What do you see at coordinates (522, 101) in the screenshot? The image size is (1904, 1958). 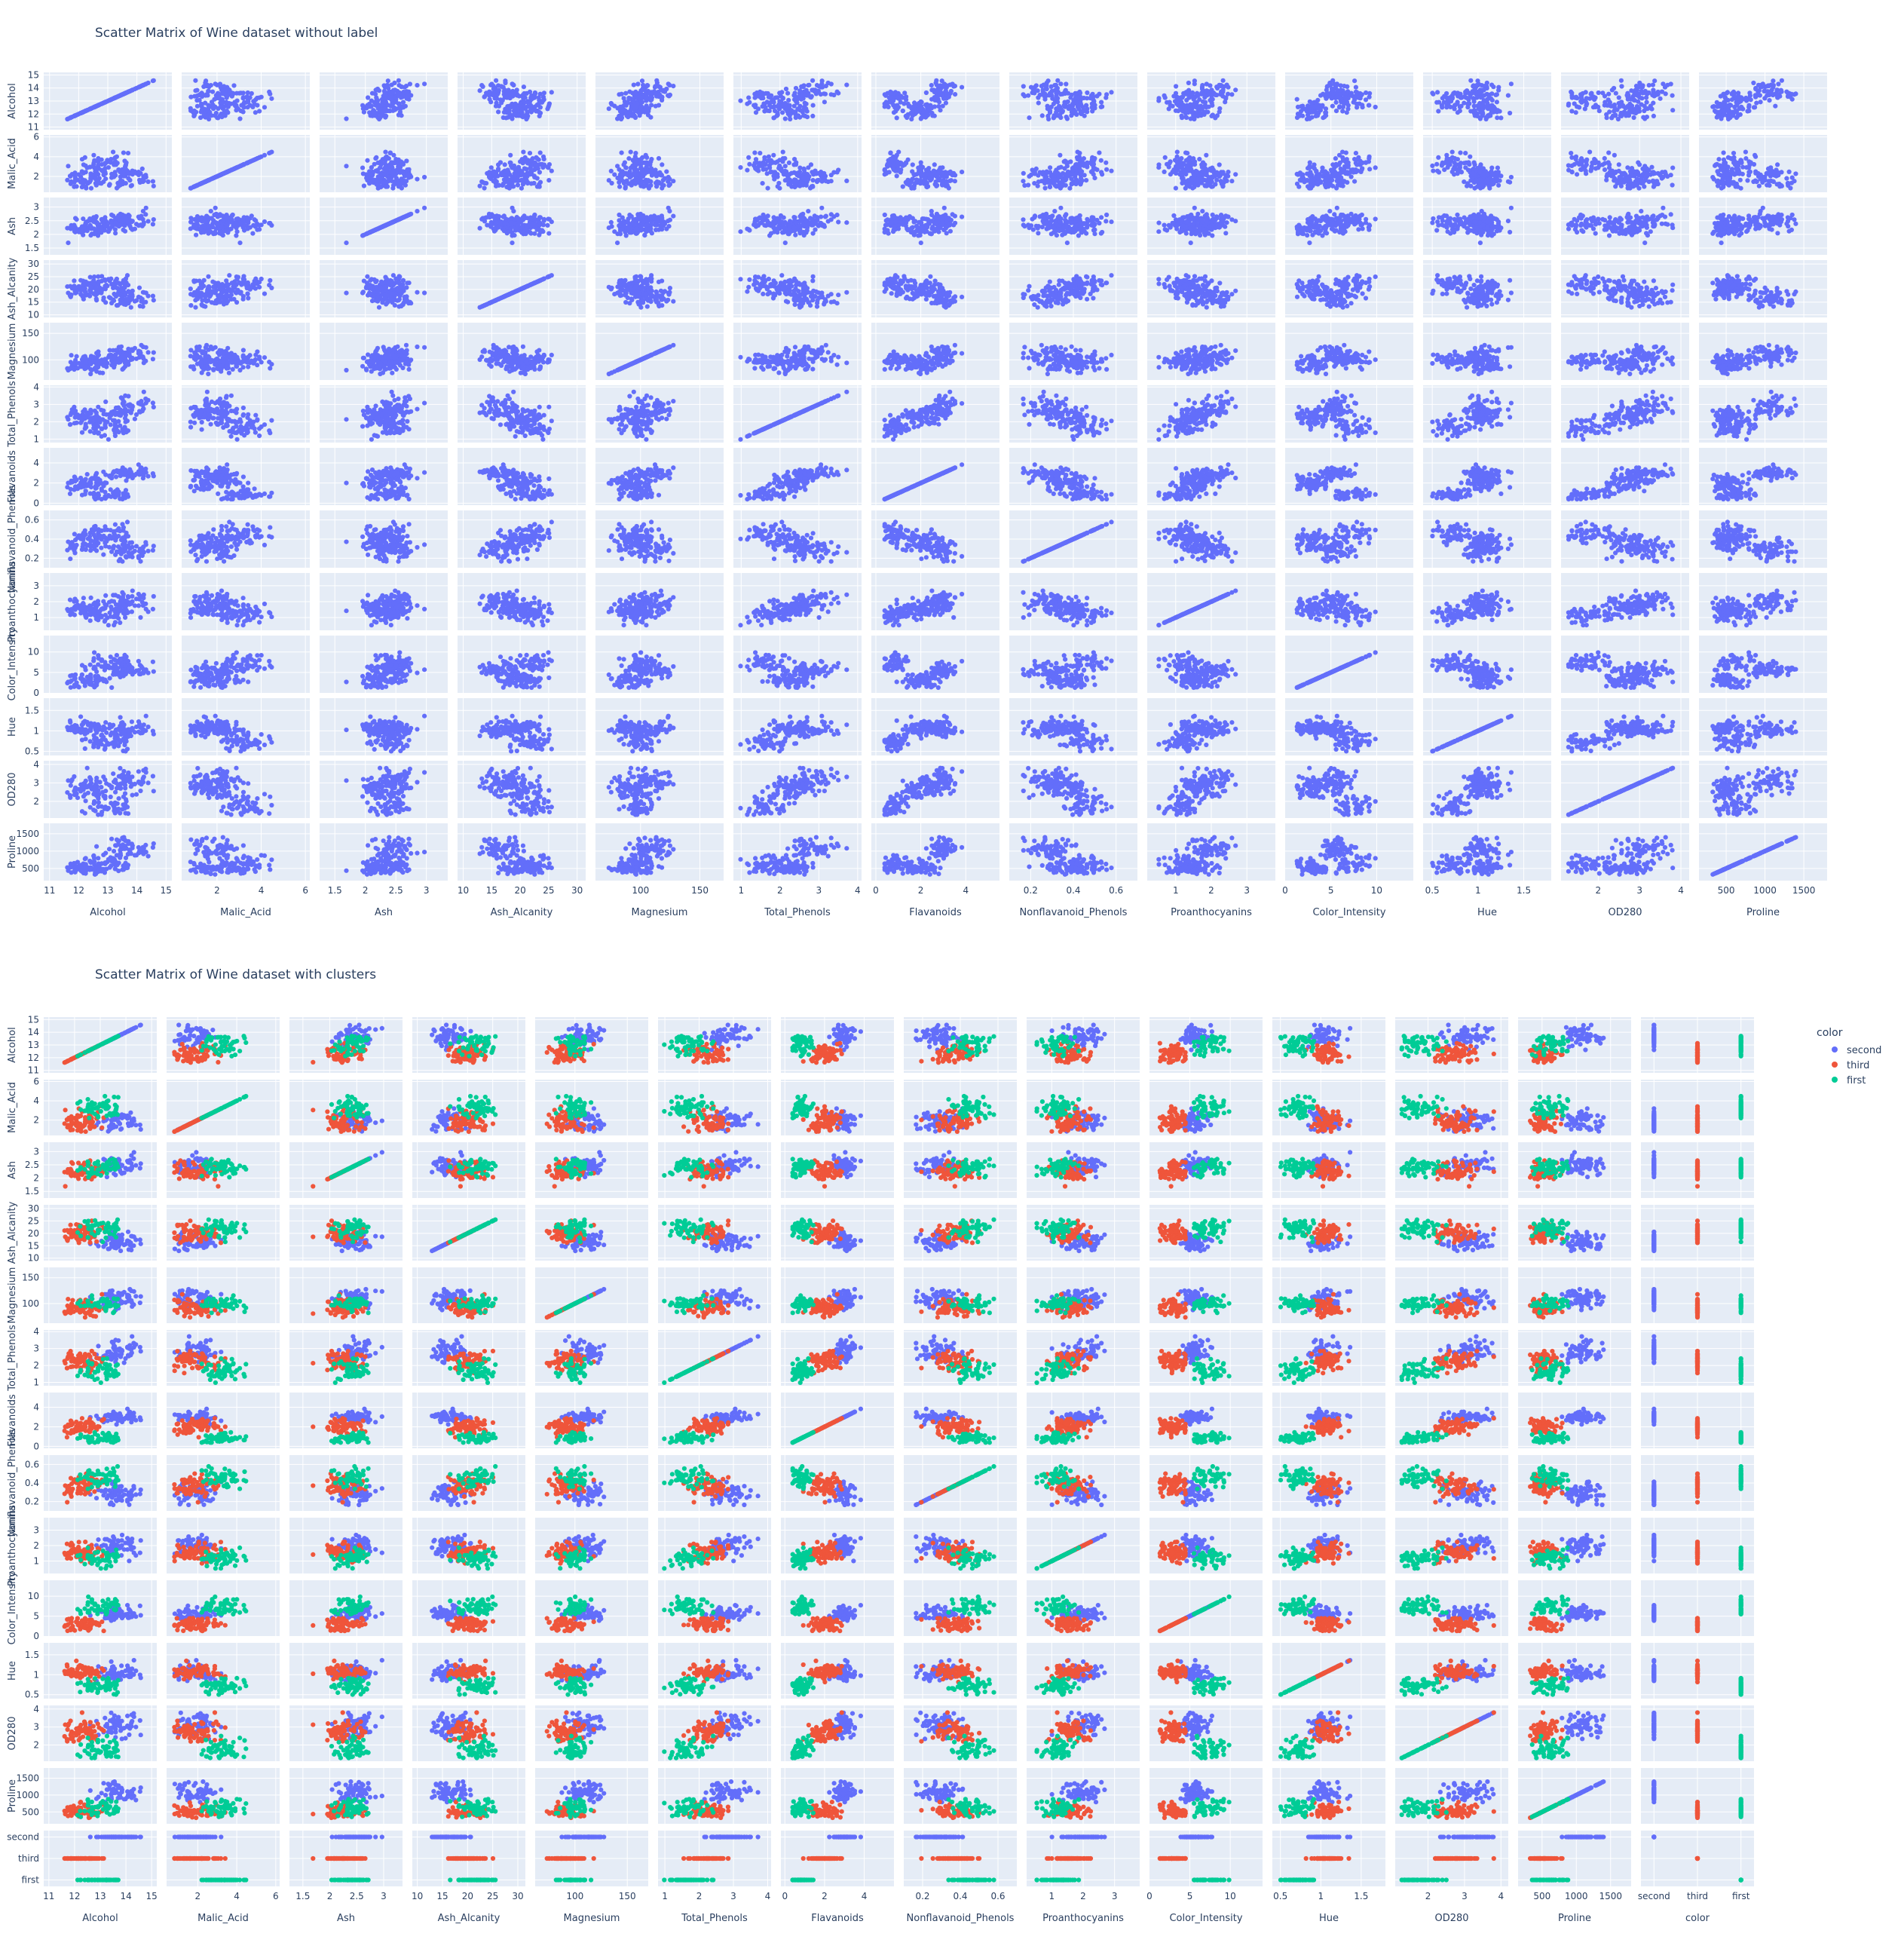 I see `subplot-Alcohol-vs-Ash_Alcanity` at bounding box center [522, 101].